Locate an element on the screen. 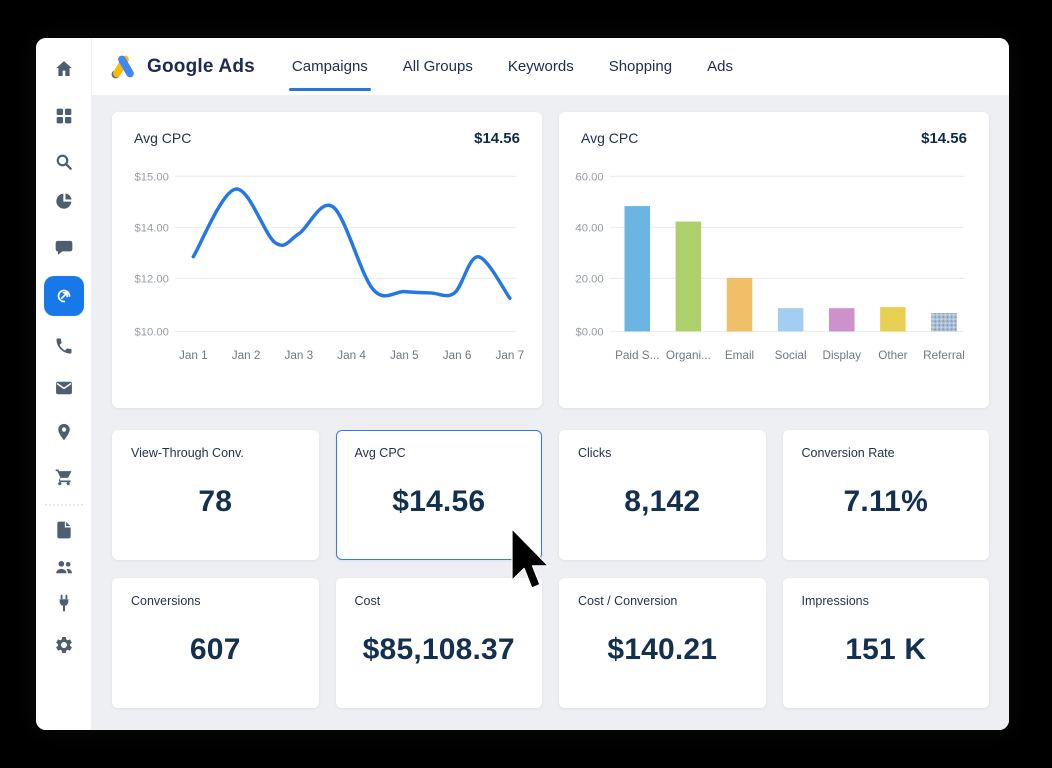 Image resolution: width=1052 pixels, height=768 pixels. brand-name: Google Ads is located at coordinates (201, 66).